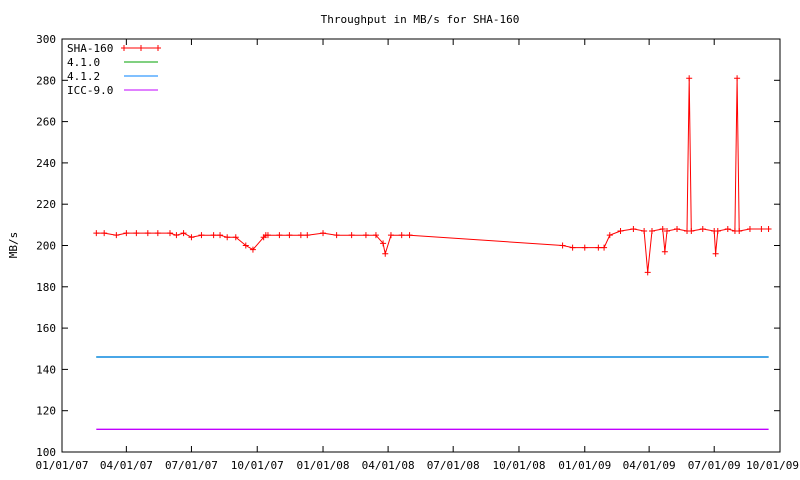  What do you see at coordinates (46, 452) in the screenshot?
I see `y-tick-label: 100` at bounding box center [46, 452].